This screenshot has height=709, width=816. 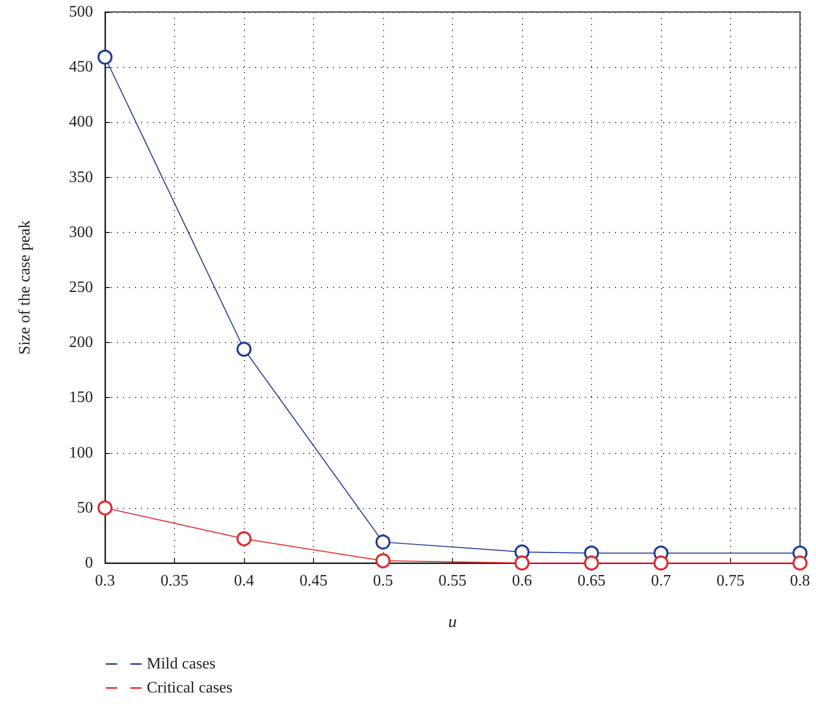 I want to click on y-tick-label: 500, so click(x=81, y=12).